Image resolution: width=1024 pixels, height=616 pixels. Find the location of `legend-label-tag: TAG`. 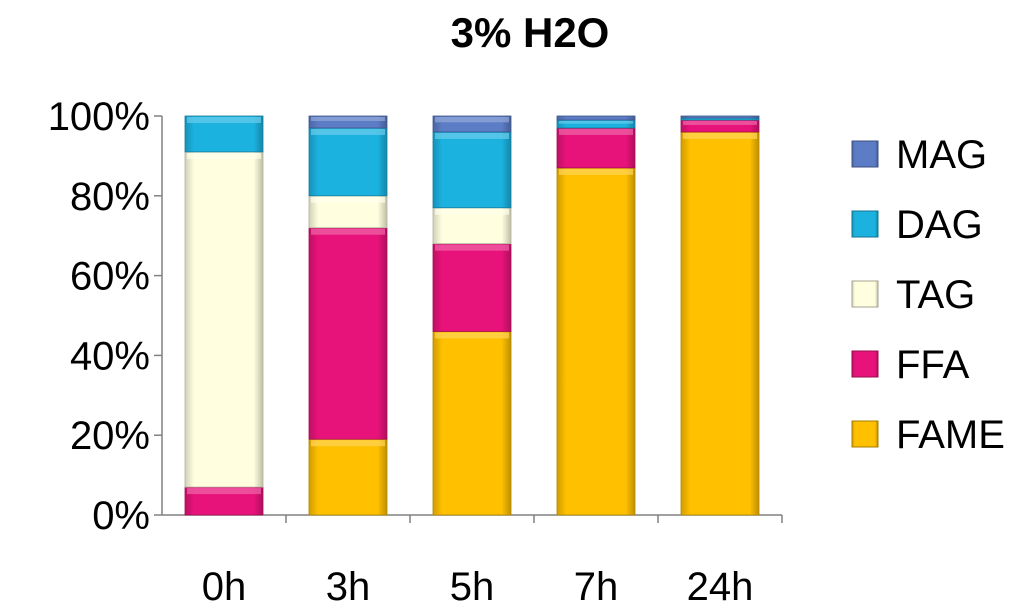

legend-label-tag: TAG is located at coordinates (935, 295).